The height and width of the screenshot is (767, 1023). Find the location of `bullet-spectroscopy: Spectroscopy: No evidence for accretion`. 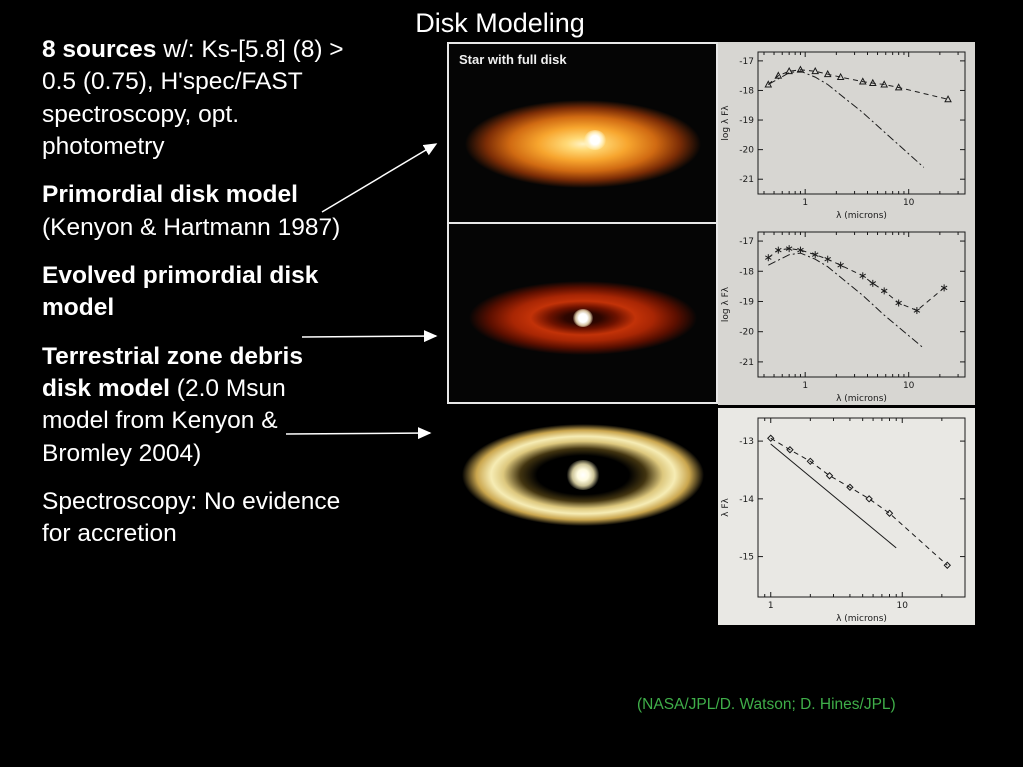

bullet-spectroscopy: Spectroscopy: No evidence for accretion is located at coordinates (194, 518).